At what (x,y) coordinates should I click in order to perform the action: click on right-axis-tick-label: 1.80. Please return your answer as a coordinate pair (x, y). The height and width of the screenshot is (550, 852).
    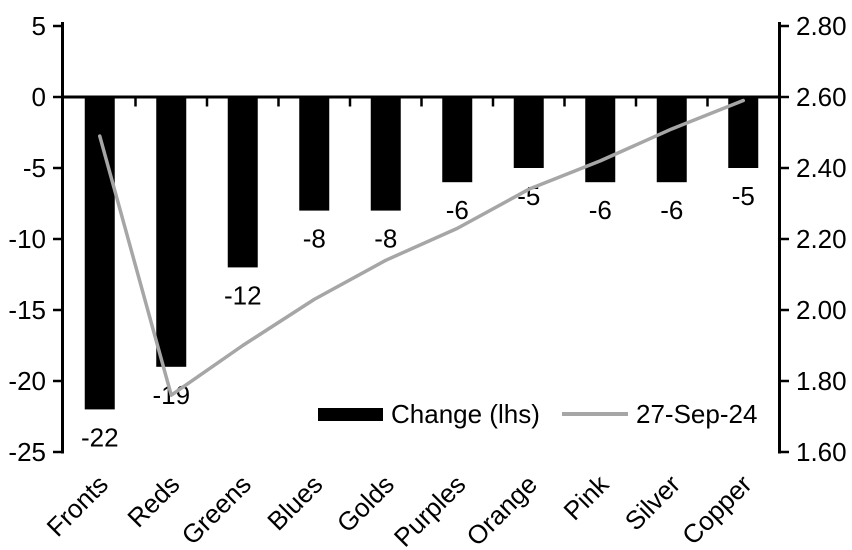
    Looking at the image, I should click on (821, 381).